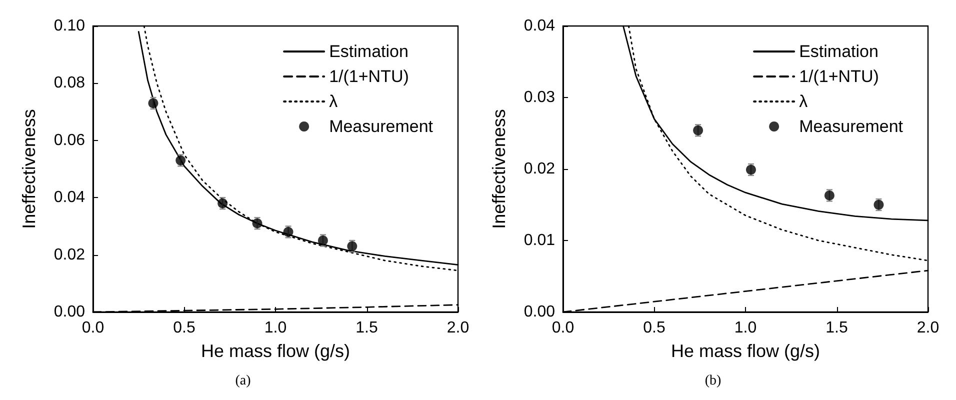 The width and height of the screenshot is (956, 400). I want to click on y-tick-label: 0.06, so click(70, 140).